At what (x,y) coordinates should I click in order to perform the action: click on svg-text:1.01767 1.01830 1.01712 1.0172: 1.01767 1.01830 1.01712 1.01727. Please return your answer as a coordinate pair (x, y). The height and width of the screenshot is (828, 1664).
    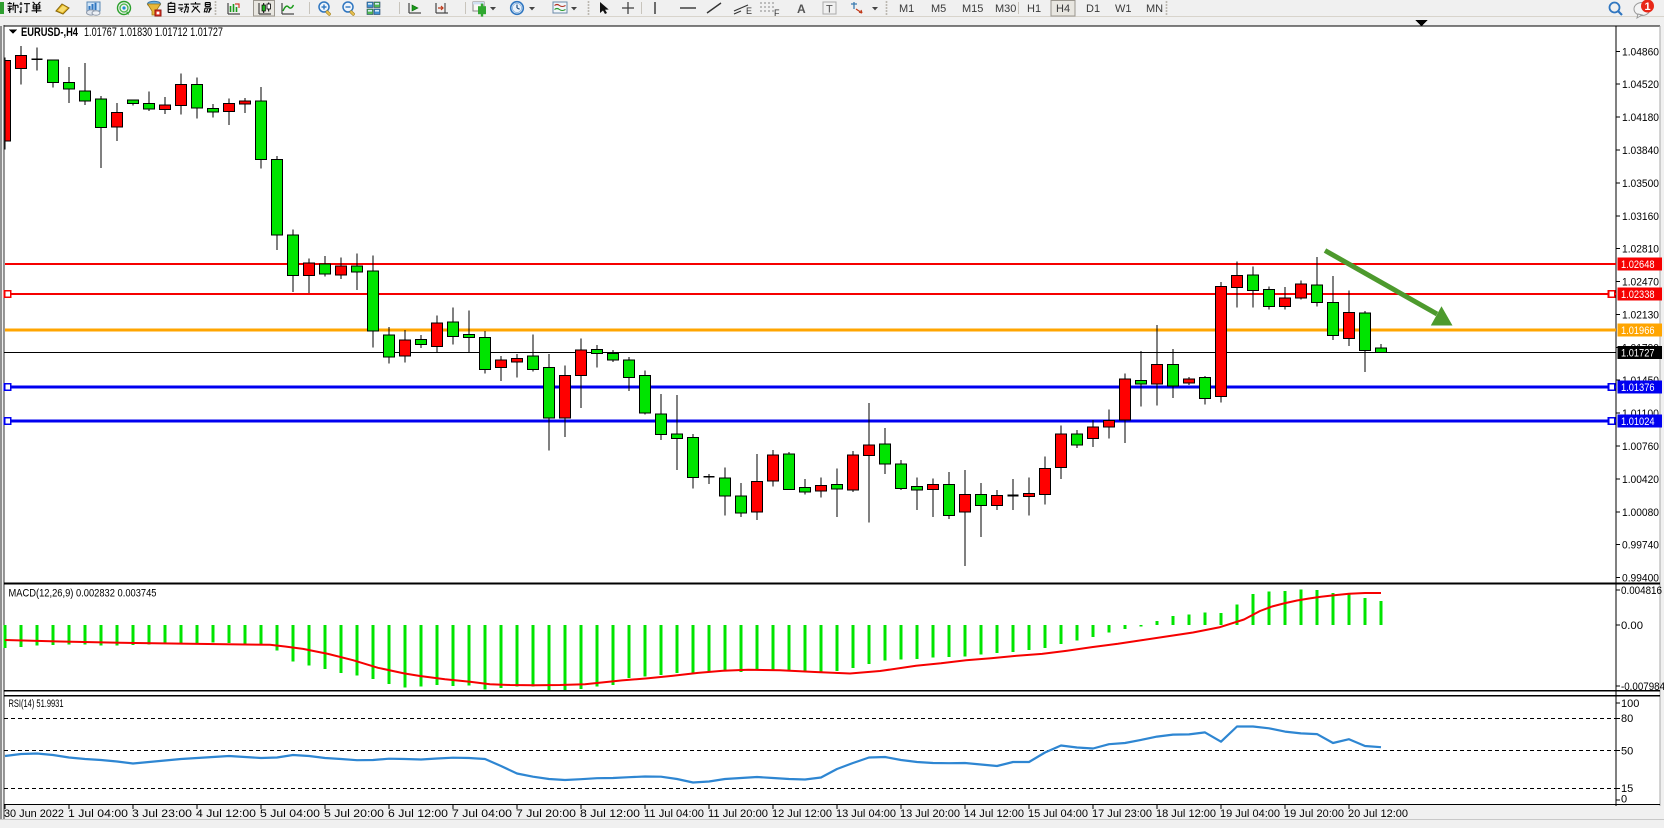
    Looking at the image, I should click on (153, 33).